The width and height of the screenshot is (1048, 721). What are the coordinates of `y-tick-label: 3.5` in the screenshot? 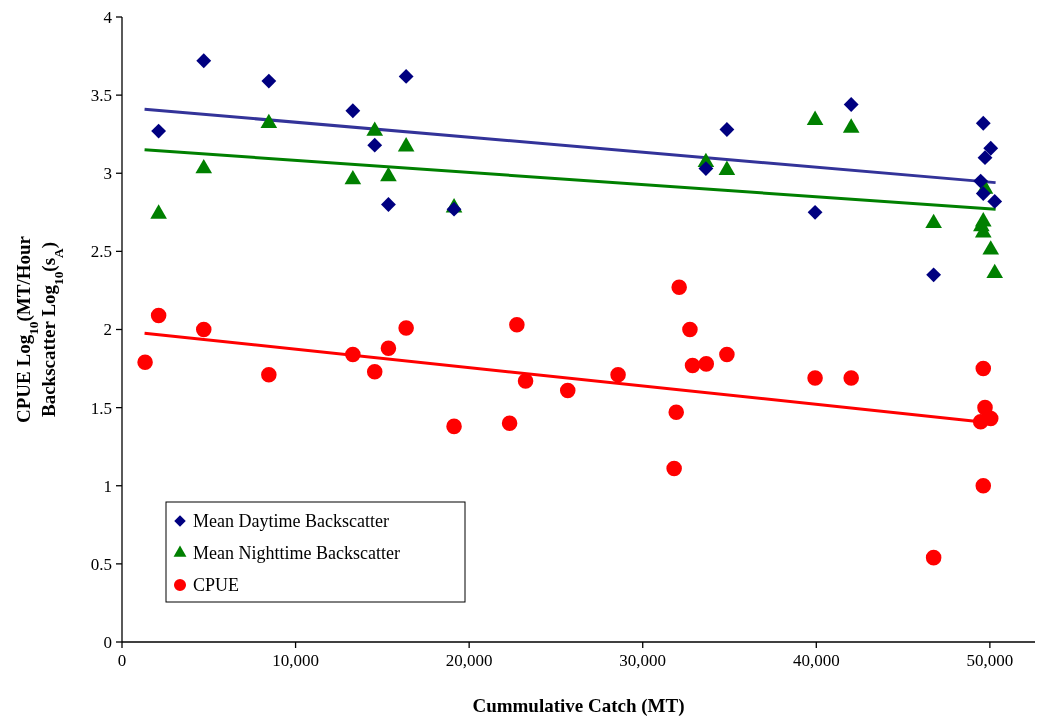 It's located at (101, 96).